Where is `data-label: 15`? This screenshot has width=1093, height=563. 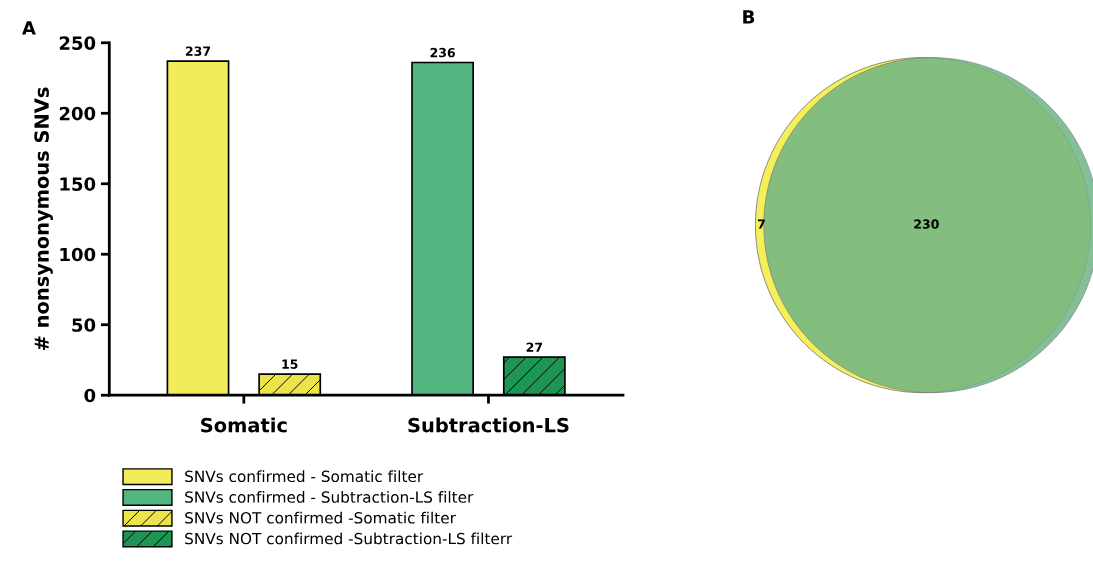
data-label: 15 is located at coordinates (290, 364).